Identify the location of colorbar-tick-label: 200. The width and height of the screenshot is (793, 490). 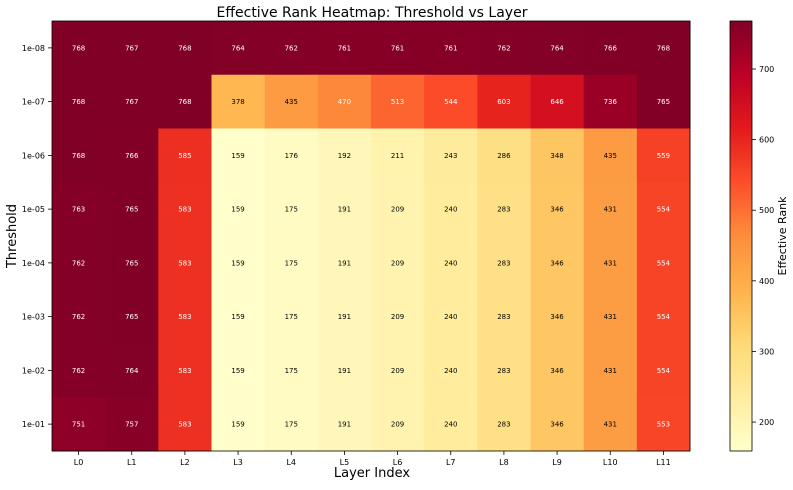
(766, 422).